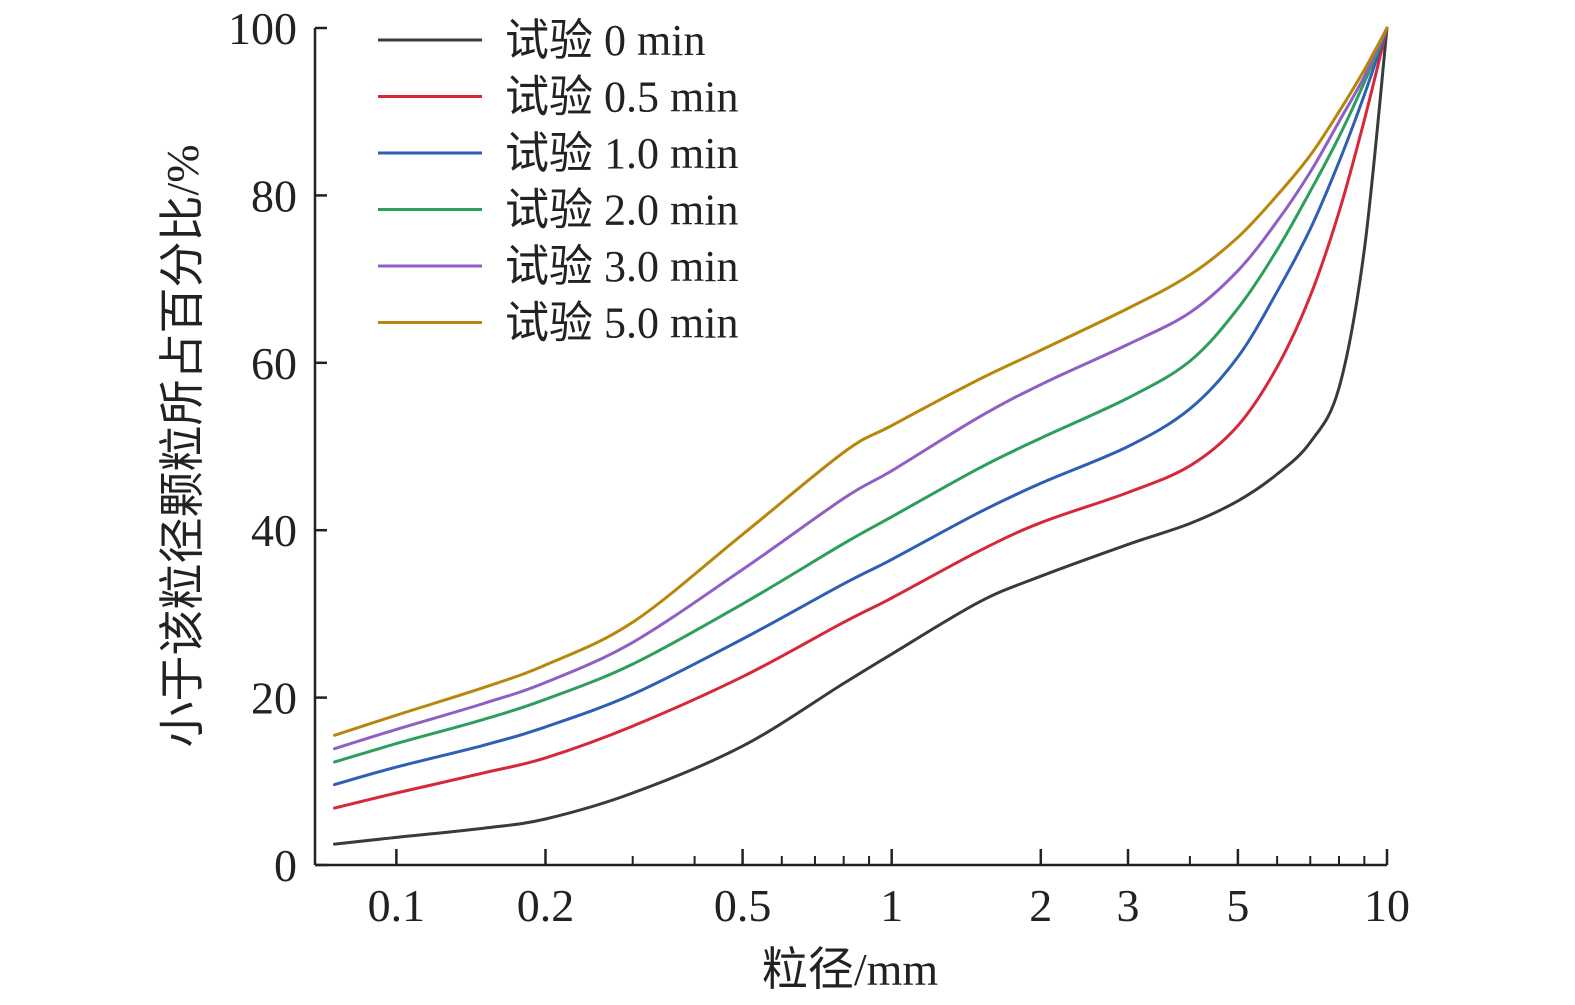 This screenshot has height=1005, width=1575. Describe the element at coordinates (850, 969) in the screenshot. I see `x-axis-title: 粒径/mm` at that location.